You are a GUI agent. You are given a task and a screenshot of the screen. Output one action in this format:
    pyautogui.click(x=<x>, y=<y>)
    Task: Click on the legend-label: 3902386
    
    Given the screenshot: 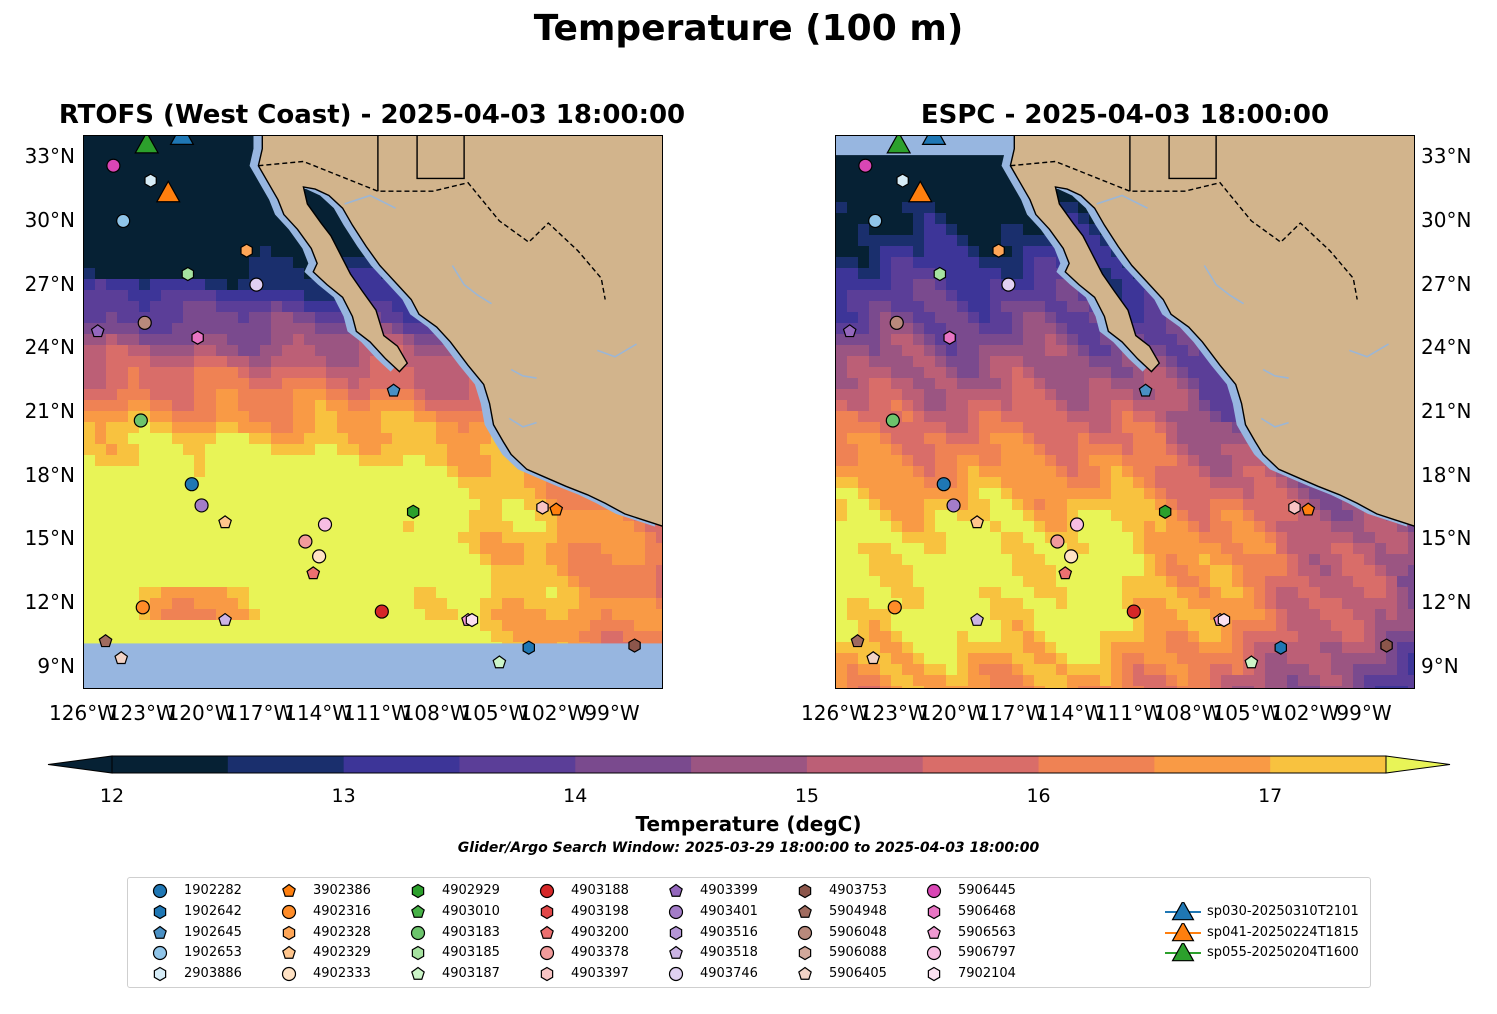 What is the action you would take?
    pyautogui.click(x=342, y=890)
    